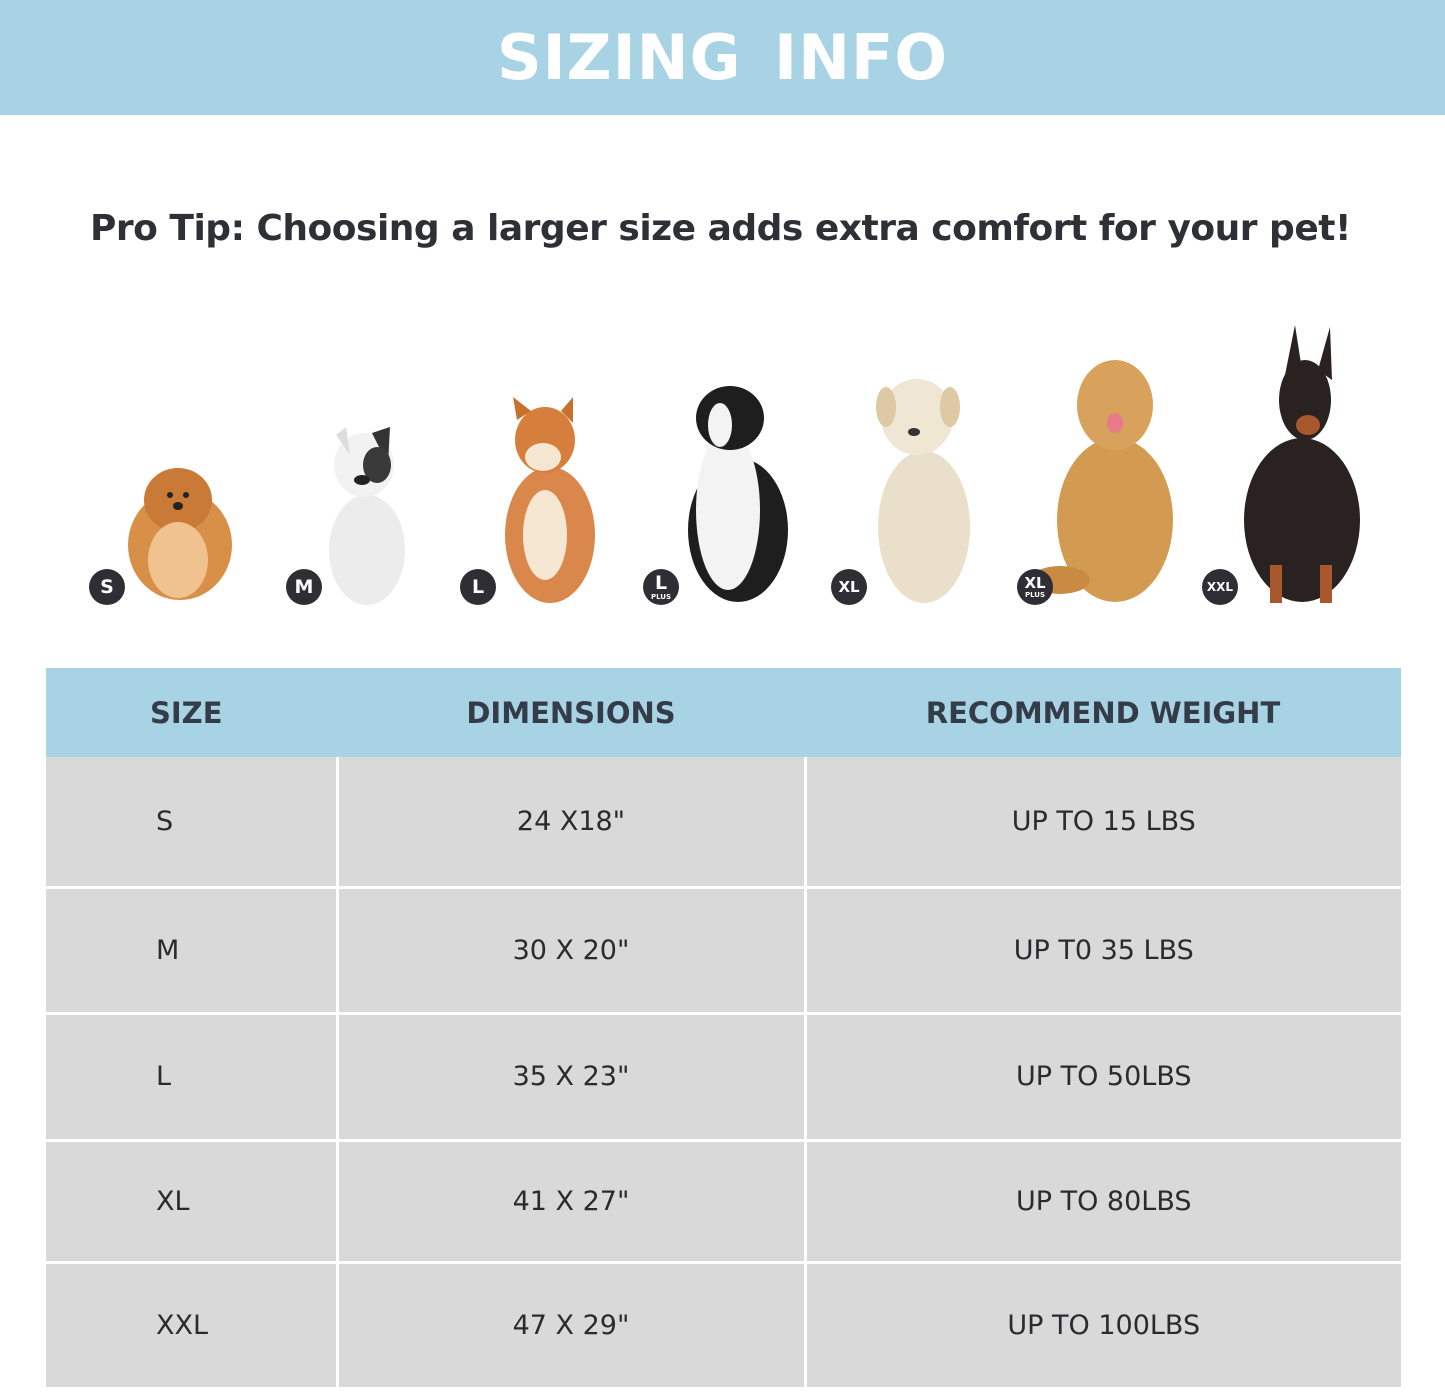  What do you see at coordinates (572, 1323) in the screenshot?
I see `dimensions-cell: 47 X 29"` at bounding box center [572, 1323].